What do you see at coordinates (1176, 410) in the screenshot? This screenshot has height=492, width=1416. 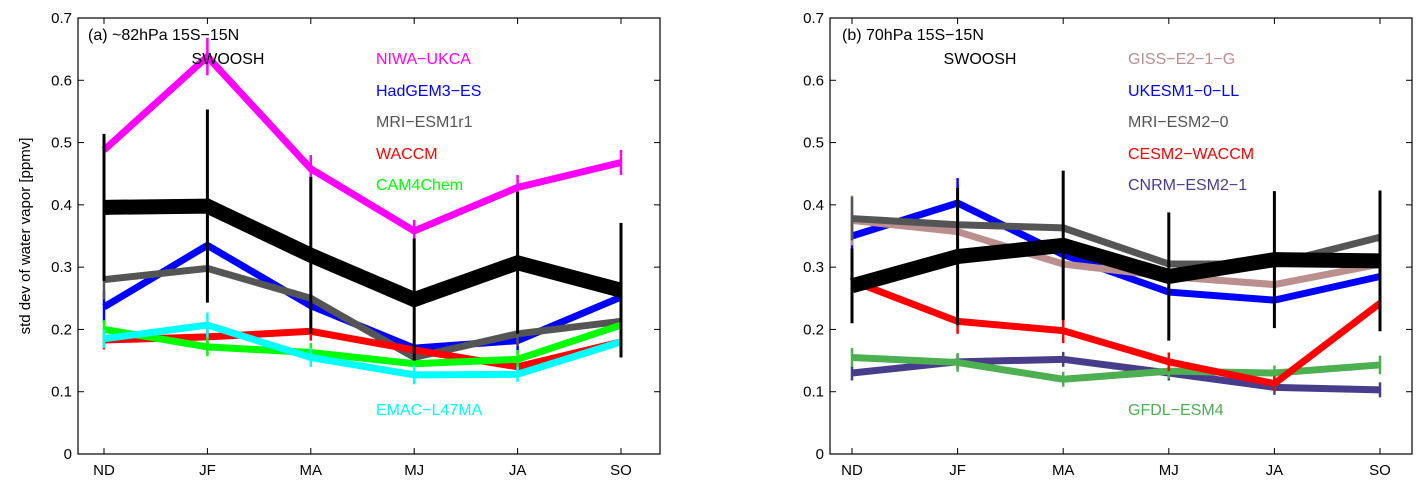 I see `legend-label-gfdl-esm4: GFDL−ESM4` at bounding box center [1176, 410].